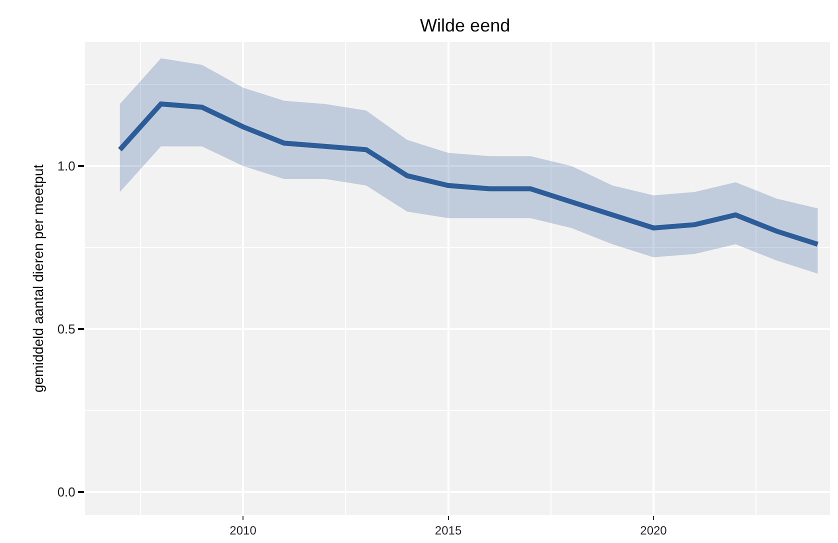 This screenshot has height=543, width=838. I want to click on chart-title: Wilde eend, so click(465, 26).